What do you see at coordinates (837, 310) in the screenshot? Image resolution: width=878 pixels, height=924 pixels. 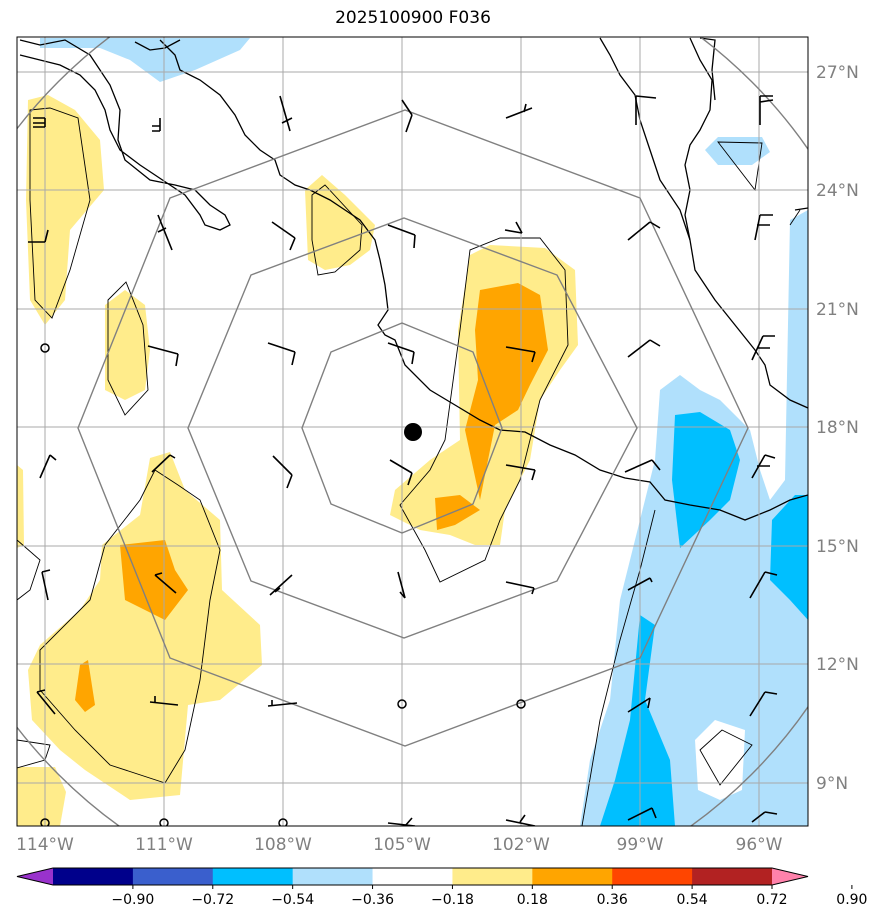 I see `lat-label: 21°N` at bounding box center [837, 310].